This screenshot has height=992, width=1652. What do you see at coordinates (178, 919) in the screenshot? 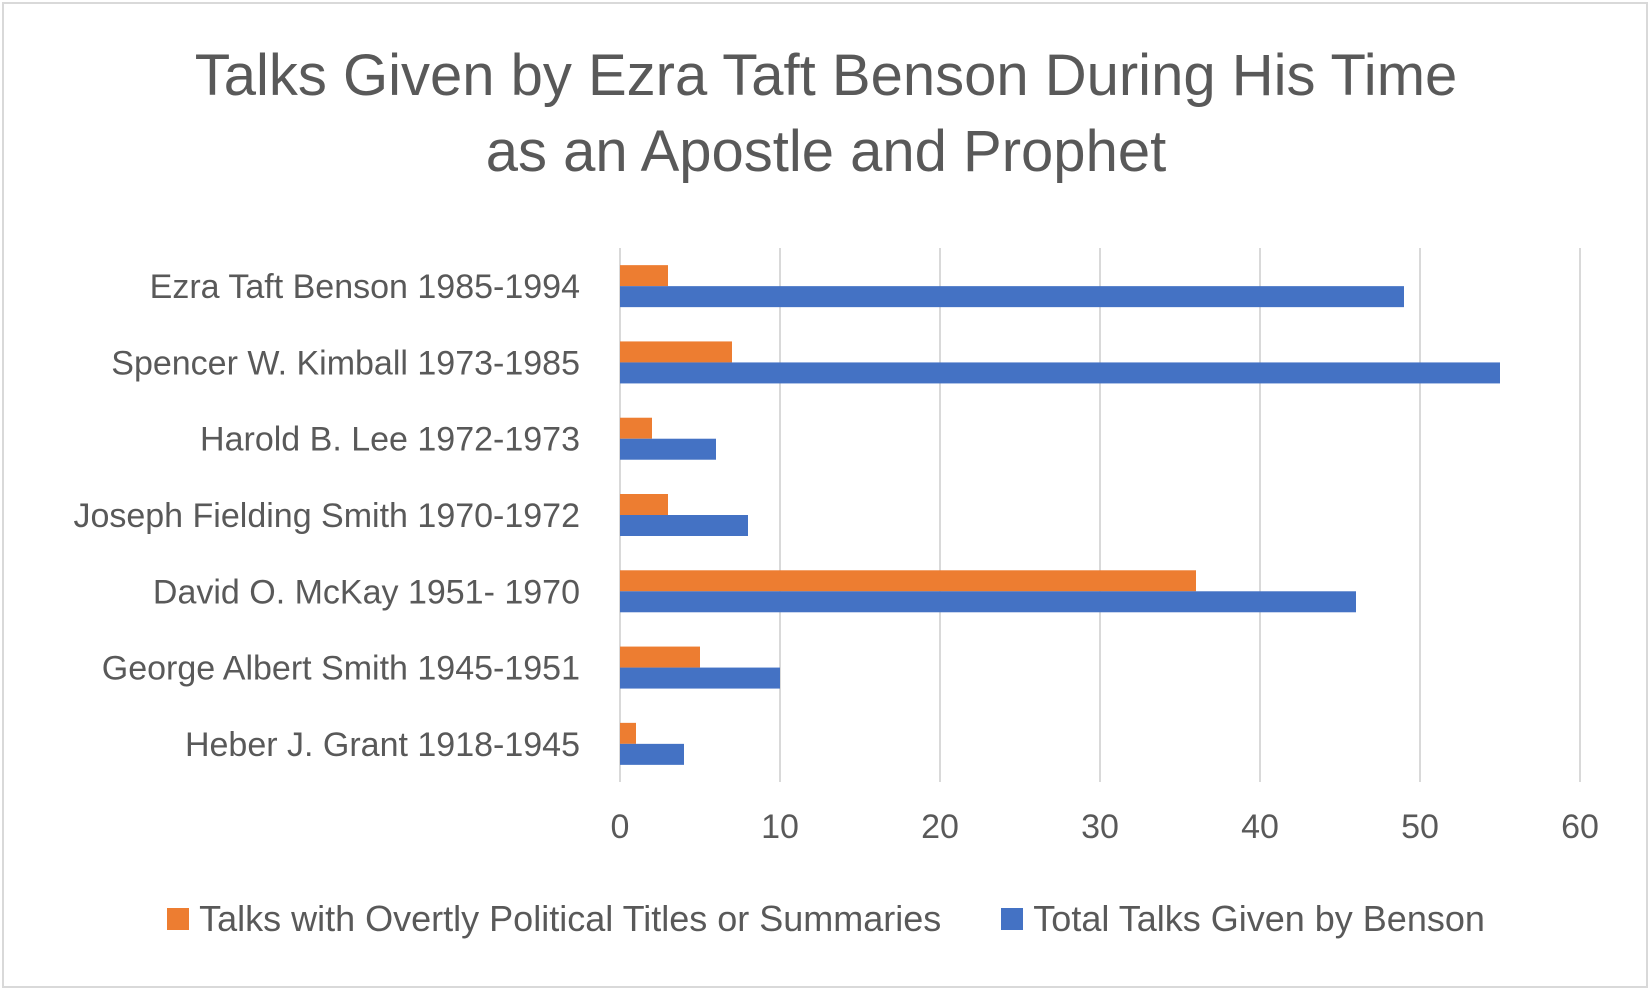
I see `legend-swatch-political` at bounding box center [178, 919].